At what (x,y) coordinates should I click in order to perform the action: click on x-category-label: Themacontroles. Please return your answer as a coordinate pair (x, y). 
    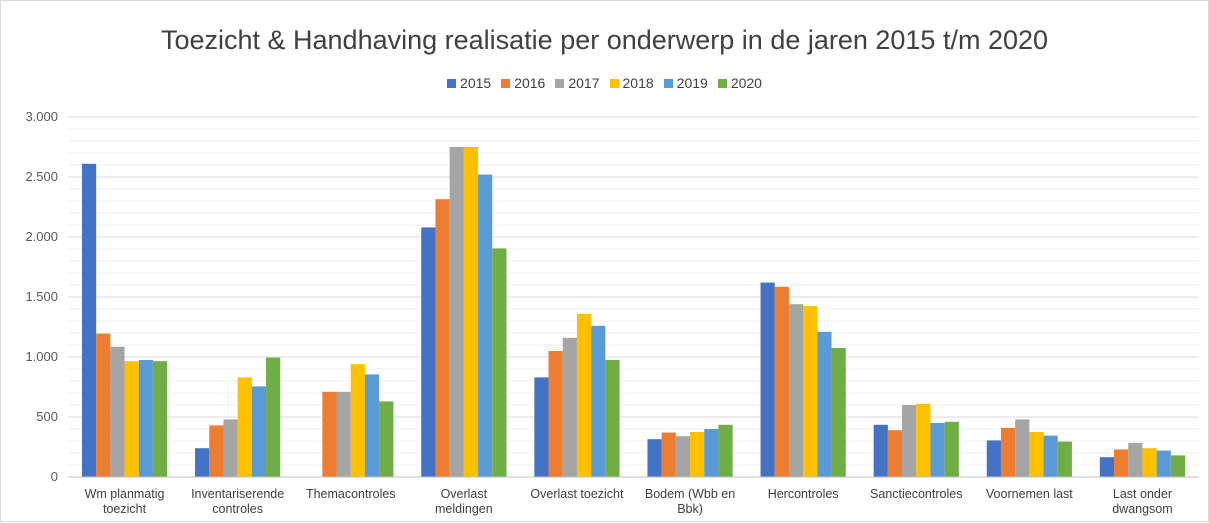
    Looking at the image, I should click on (351, 494).